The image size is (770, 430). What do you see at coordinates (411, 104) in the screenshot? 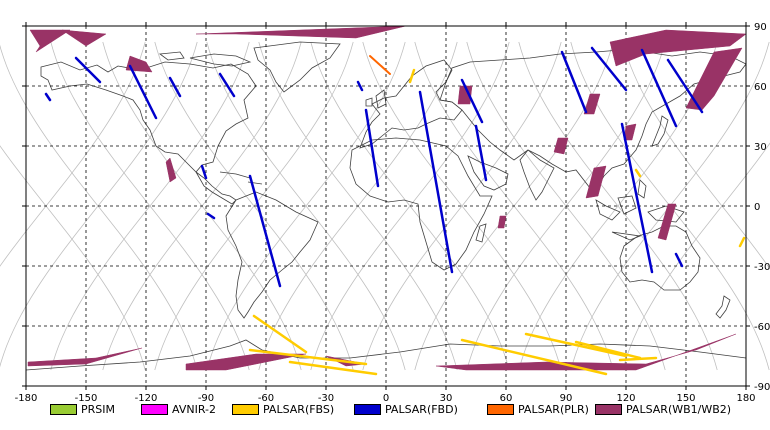
I see `coastline-europe` at bounding box center [411, 104].